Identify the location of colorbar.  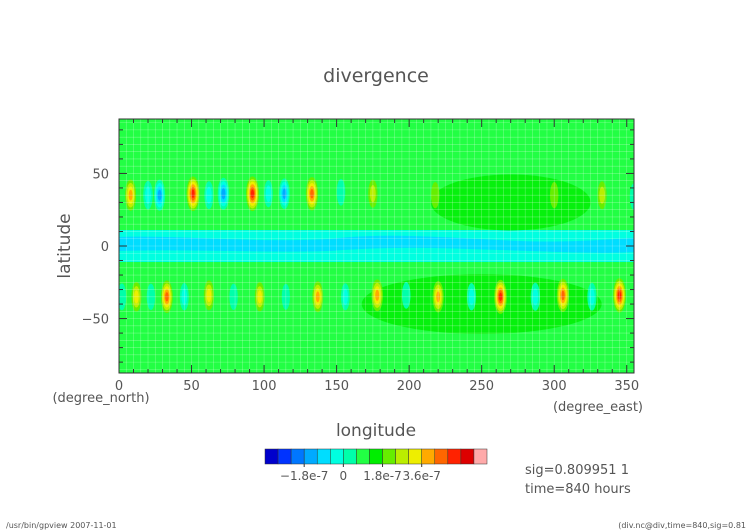
(376, 456).